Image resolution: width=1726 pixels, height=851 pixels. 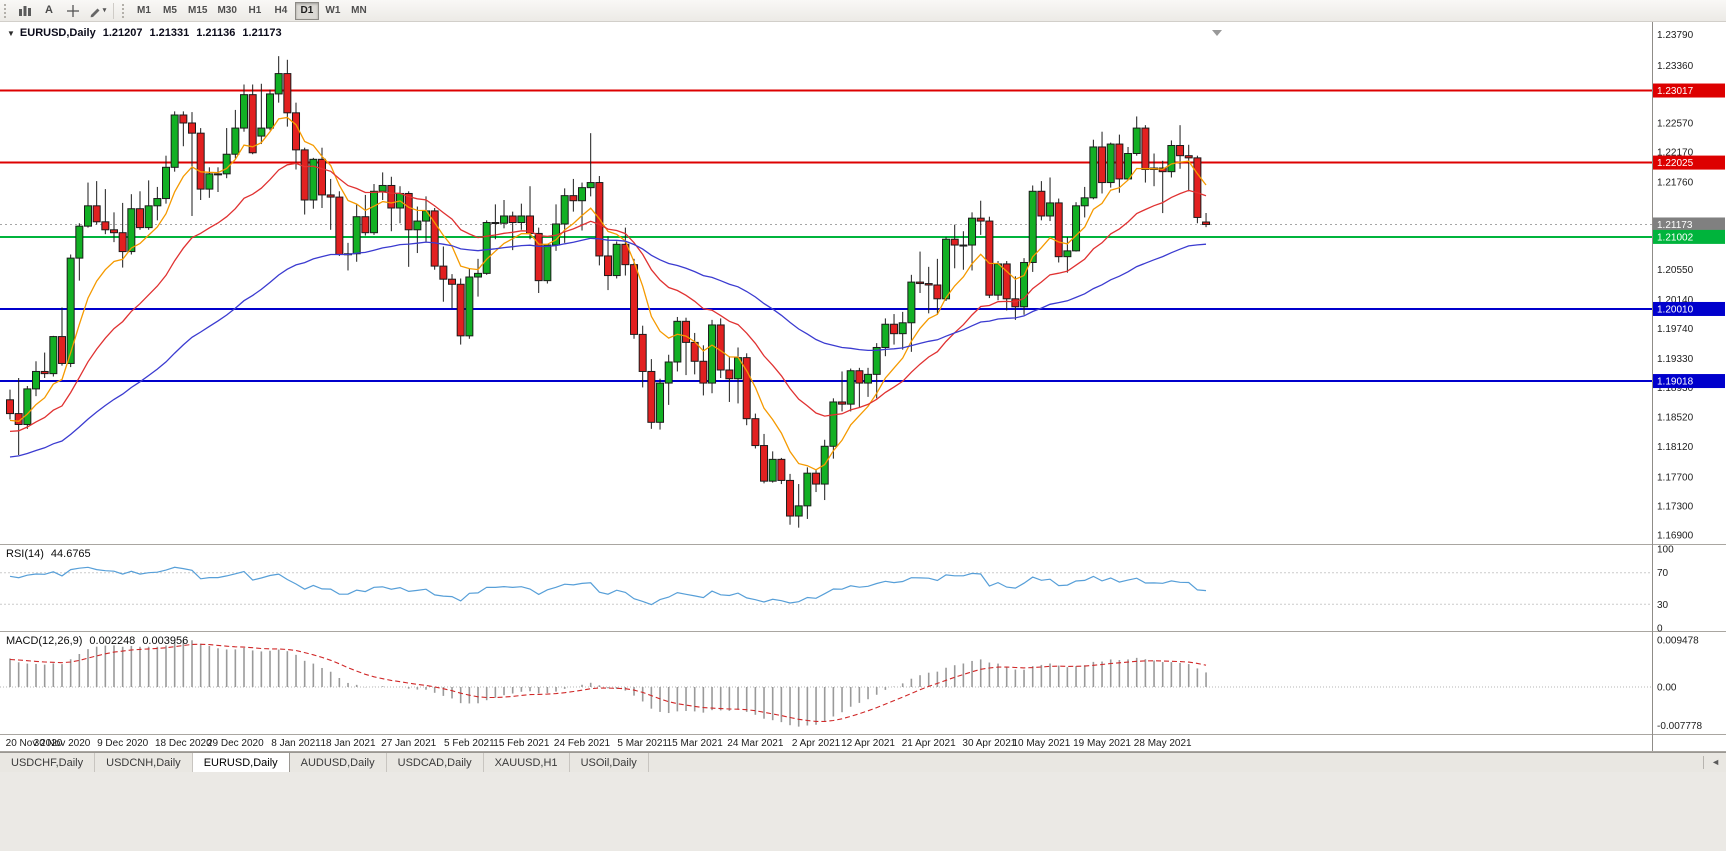 What do you see at coordinates (44, 641) in the screenshot?
I see `macd-name: MACD(12,26,9)` at bounding box center [44, 641].